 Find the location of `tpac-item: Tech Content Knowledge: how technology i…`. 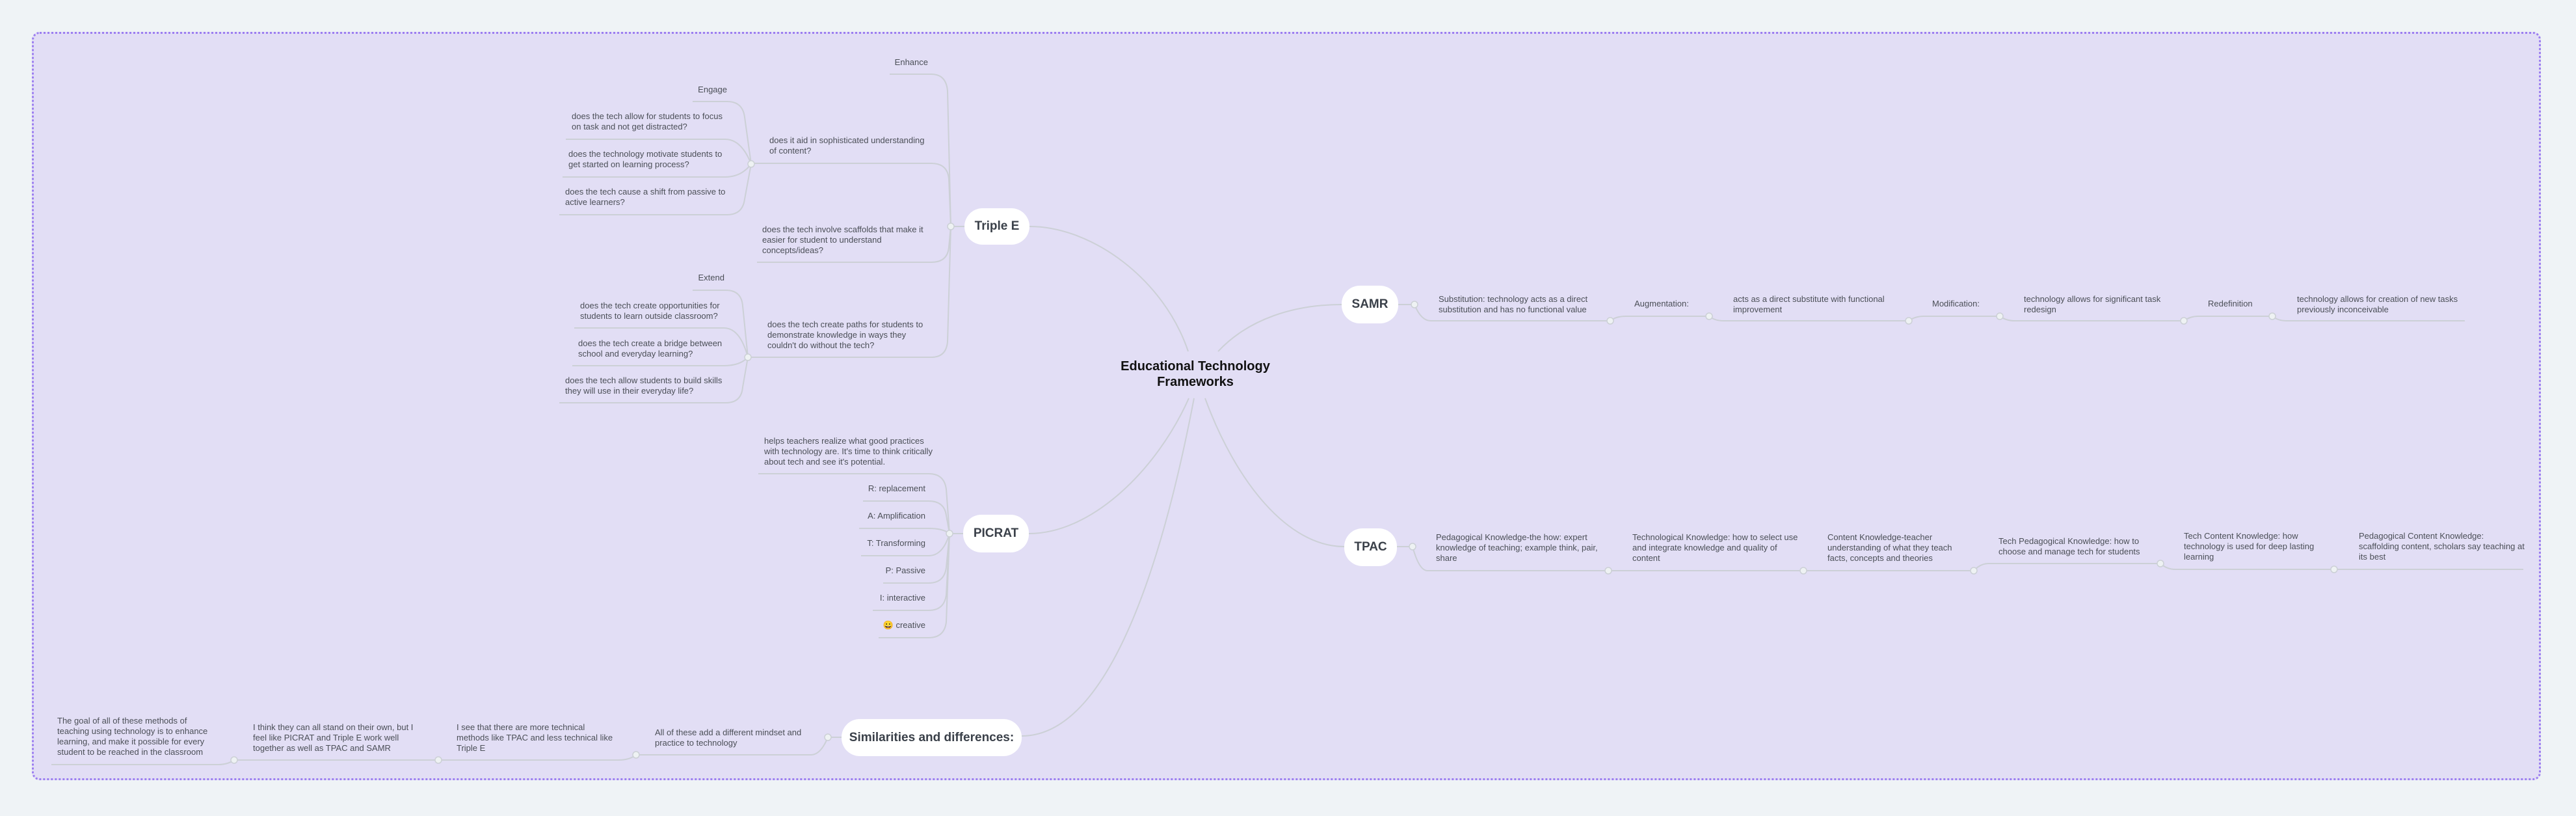

tpac-item: Tech Content Knowledge: how technology i… is located at coordinates (2249, 546).